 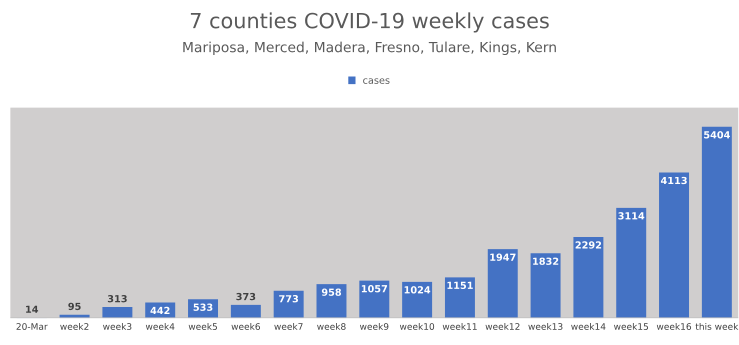 What do you see at coordinates (374, 326) in the screenshot?
I see `x-tick-label: week9` at bounding box center [374, 326].